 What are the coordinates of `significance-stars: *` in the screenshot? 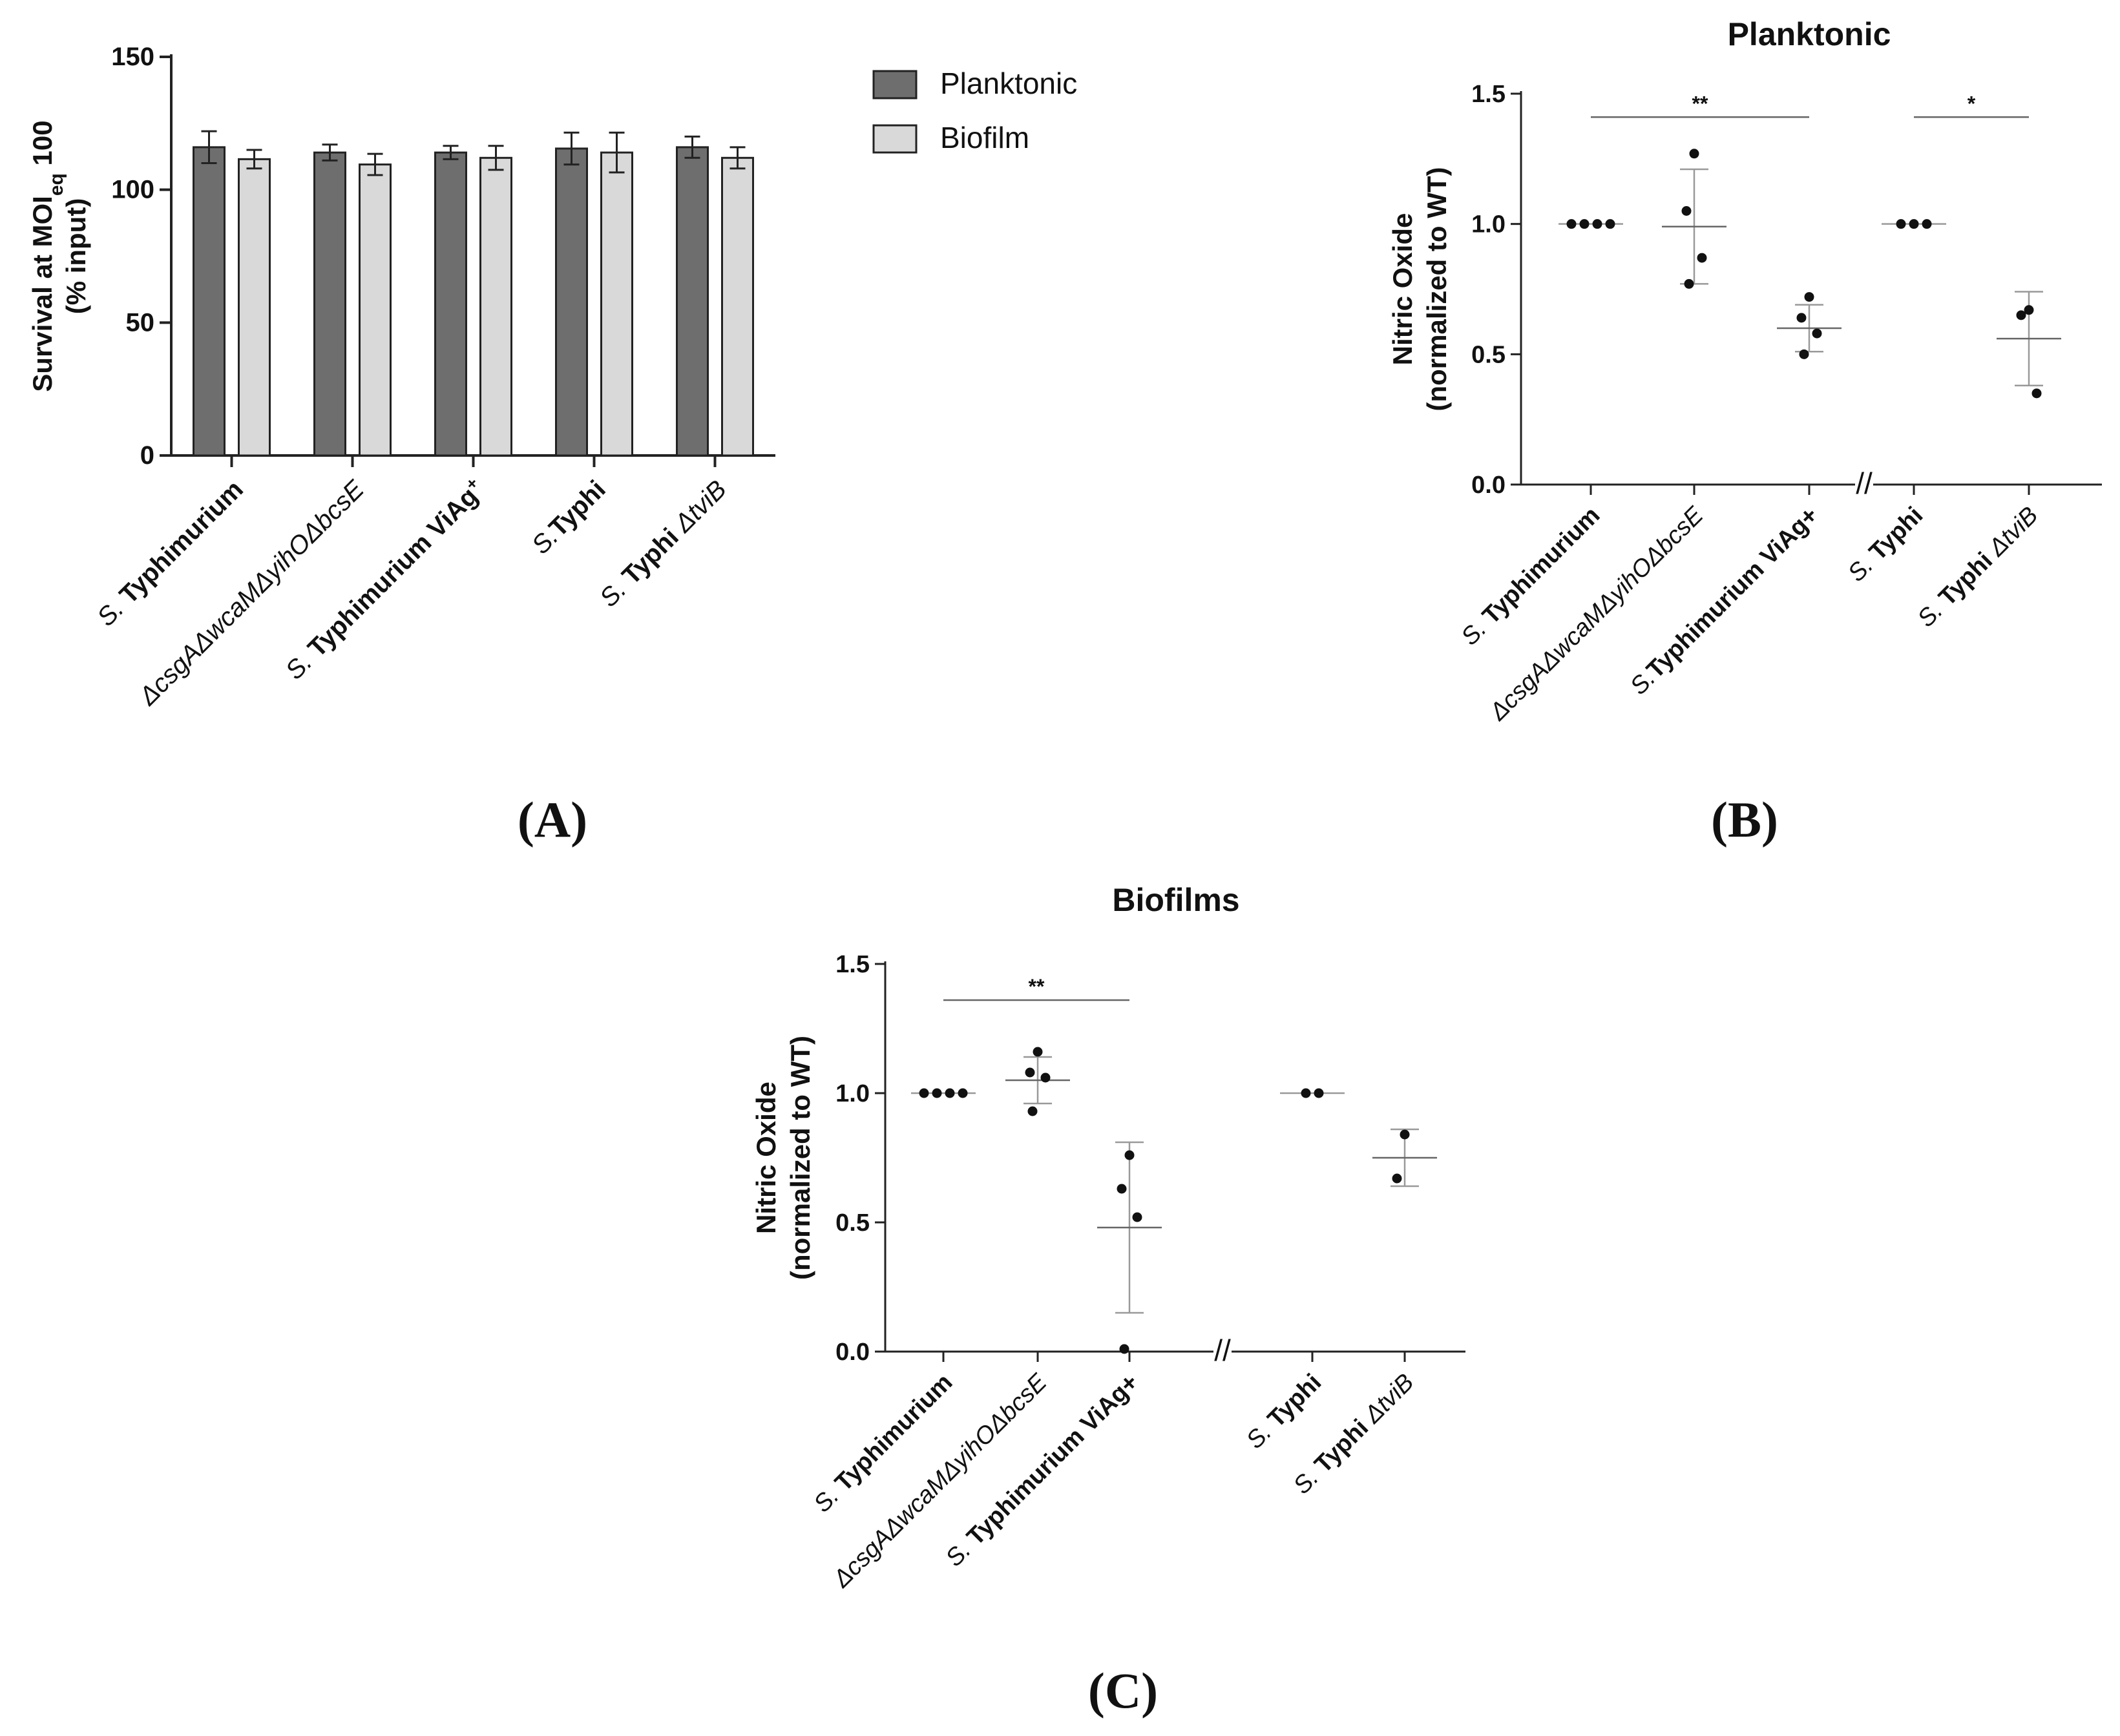 It's located at (1972, 103).